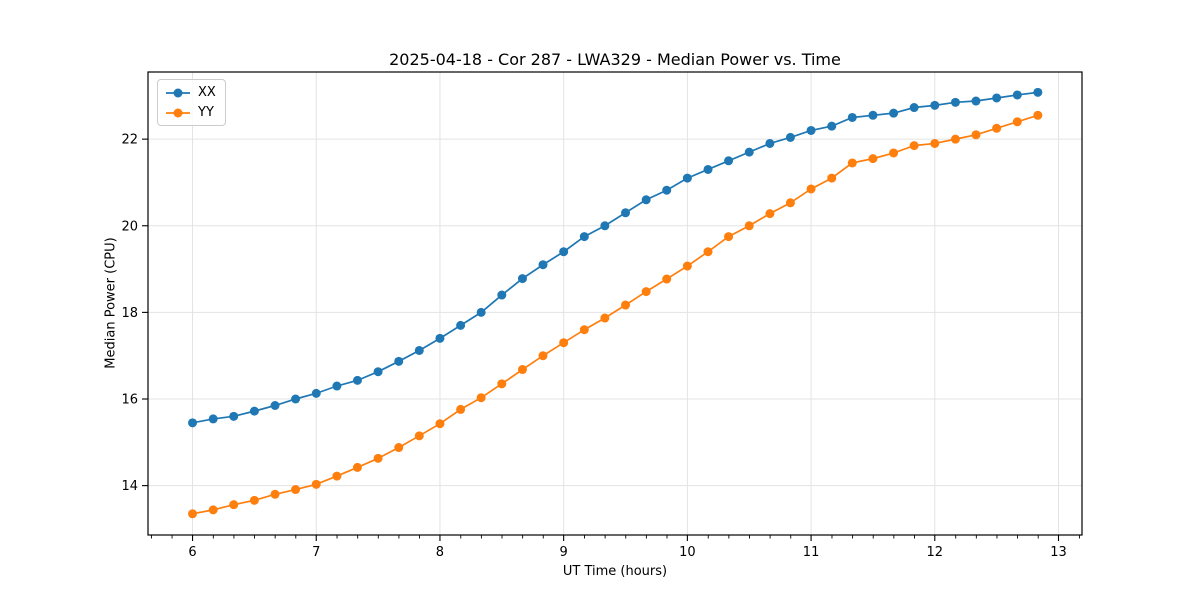 This screenshot has height=600, width=1200. Describe the element at coordinates (192, 552) in the screenshot. I see `svg-text: 6` at that location.